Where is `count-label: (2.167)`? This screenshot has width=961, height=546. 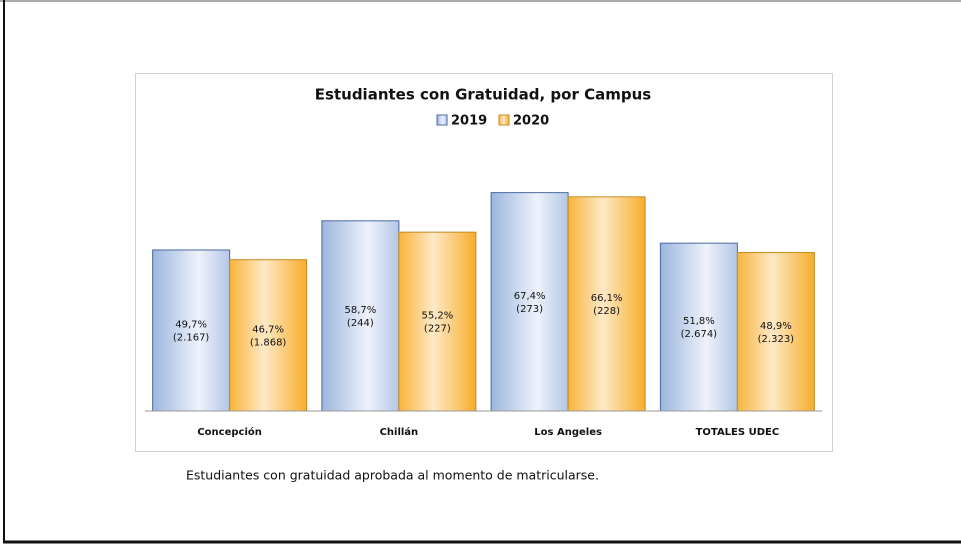
count-label: (2.167) is located at coordinates (191, 337).